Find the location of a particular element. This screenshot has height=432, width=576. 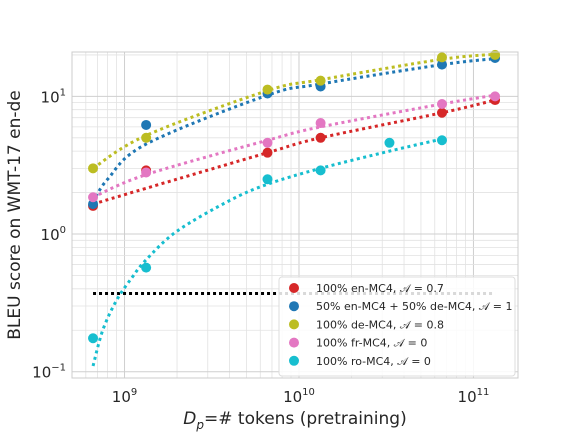

y-tick-label: 10⁰ is located at coordinates (53, 234).